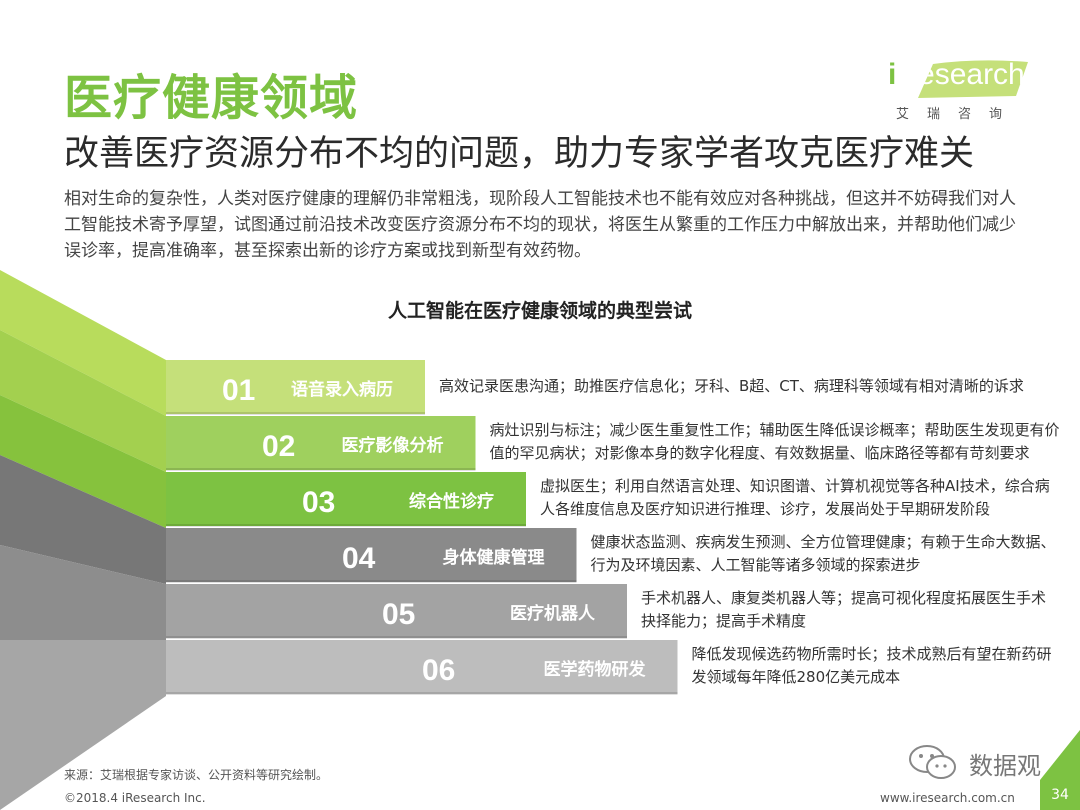 The image size is (1080, 810). Describe the element at coordinates (973, 79) in the screenshot. I see `logo-swoosh-icon` at that location.